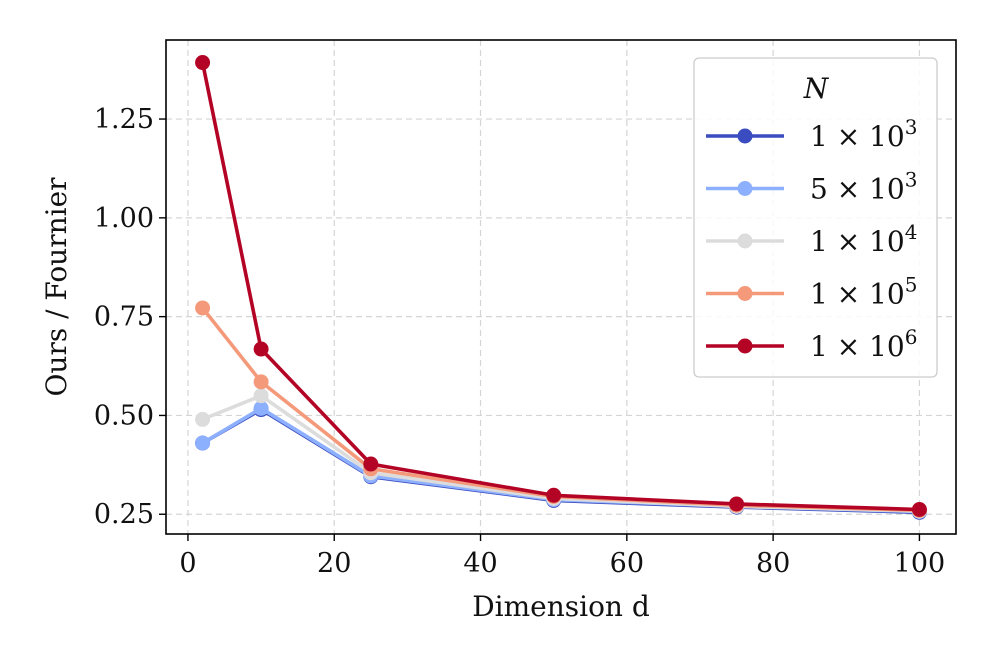 The width and height of the screenshot is (996, 664). What do you see at coordinates (124, 218) in the screenshot?
I see `y-tick-label: 1.00` at bounding box center [124, 218].